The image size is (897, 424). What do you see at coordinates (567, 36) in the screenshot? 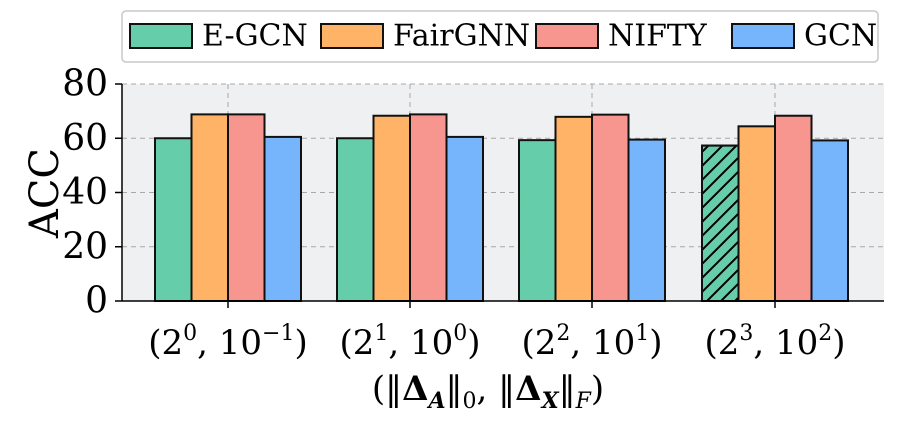
I see `legend-swatch-nifty` at bounding box center [567, 36].